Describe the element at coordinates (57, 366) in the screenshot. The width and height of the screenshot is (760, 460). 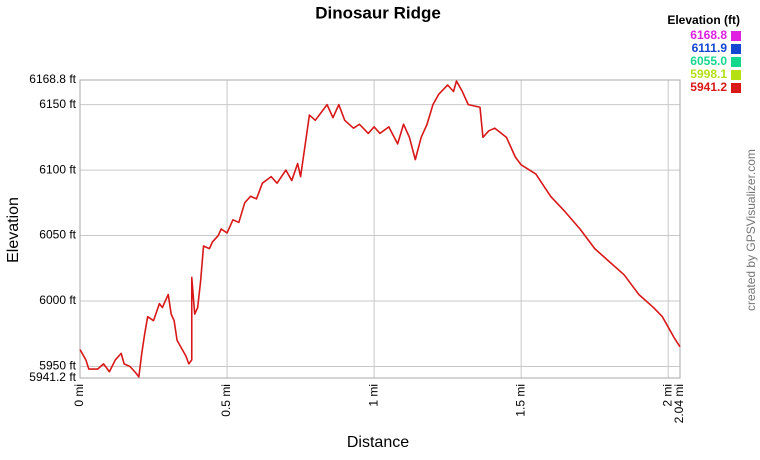
I see `y-tick-label: 5950 ft` at that location.